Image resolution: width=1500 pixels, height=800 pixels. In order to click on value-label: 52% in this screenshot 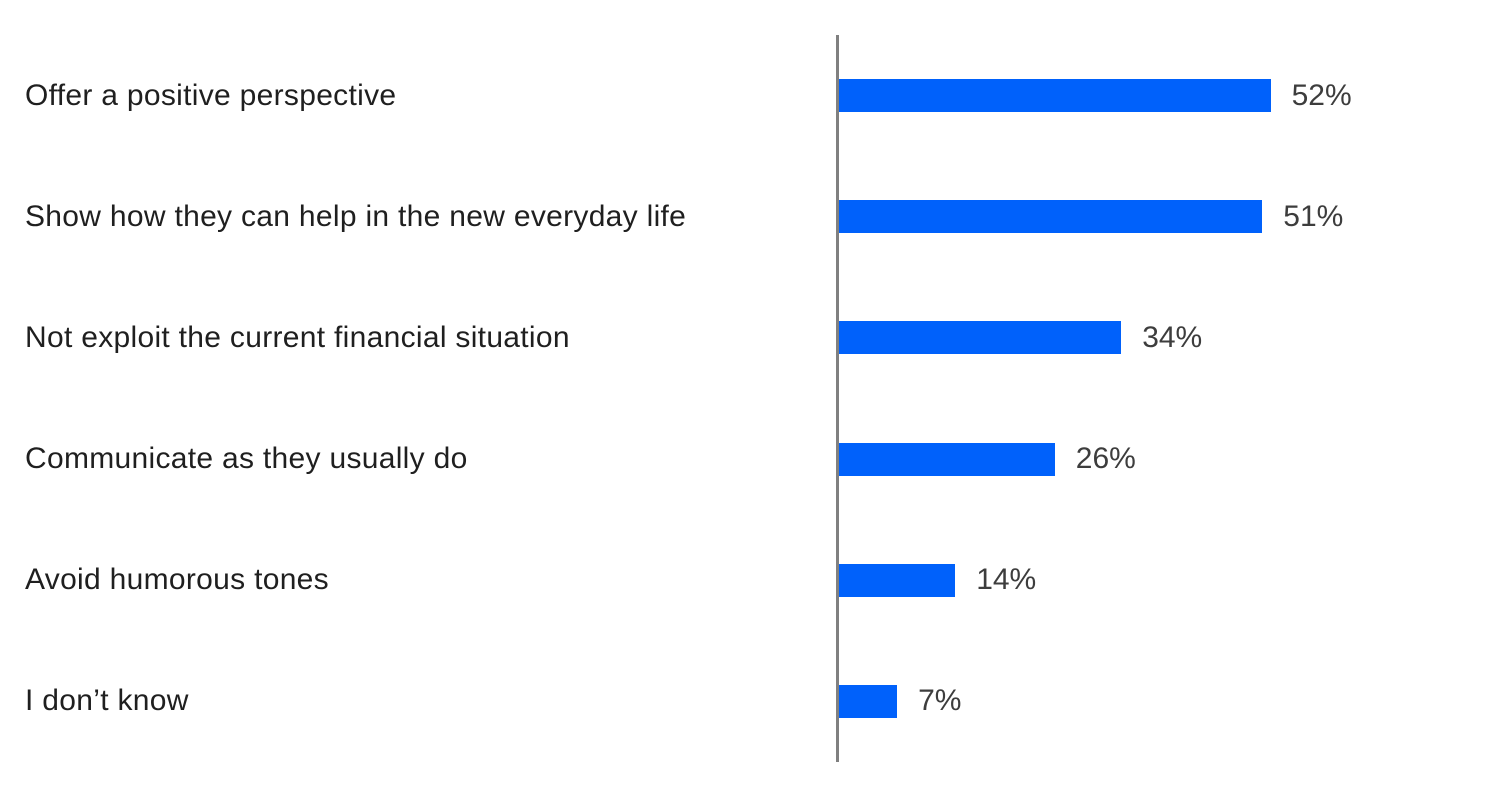, I will do `click(1321, 95)`.